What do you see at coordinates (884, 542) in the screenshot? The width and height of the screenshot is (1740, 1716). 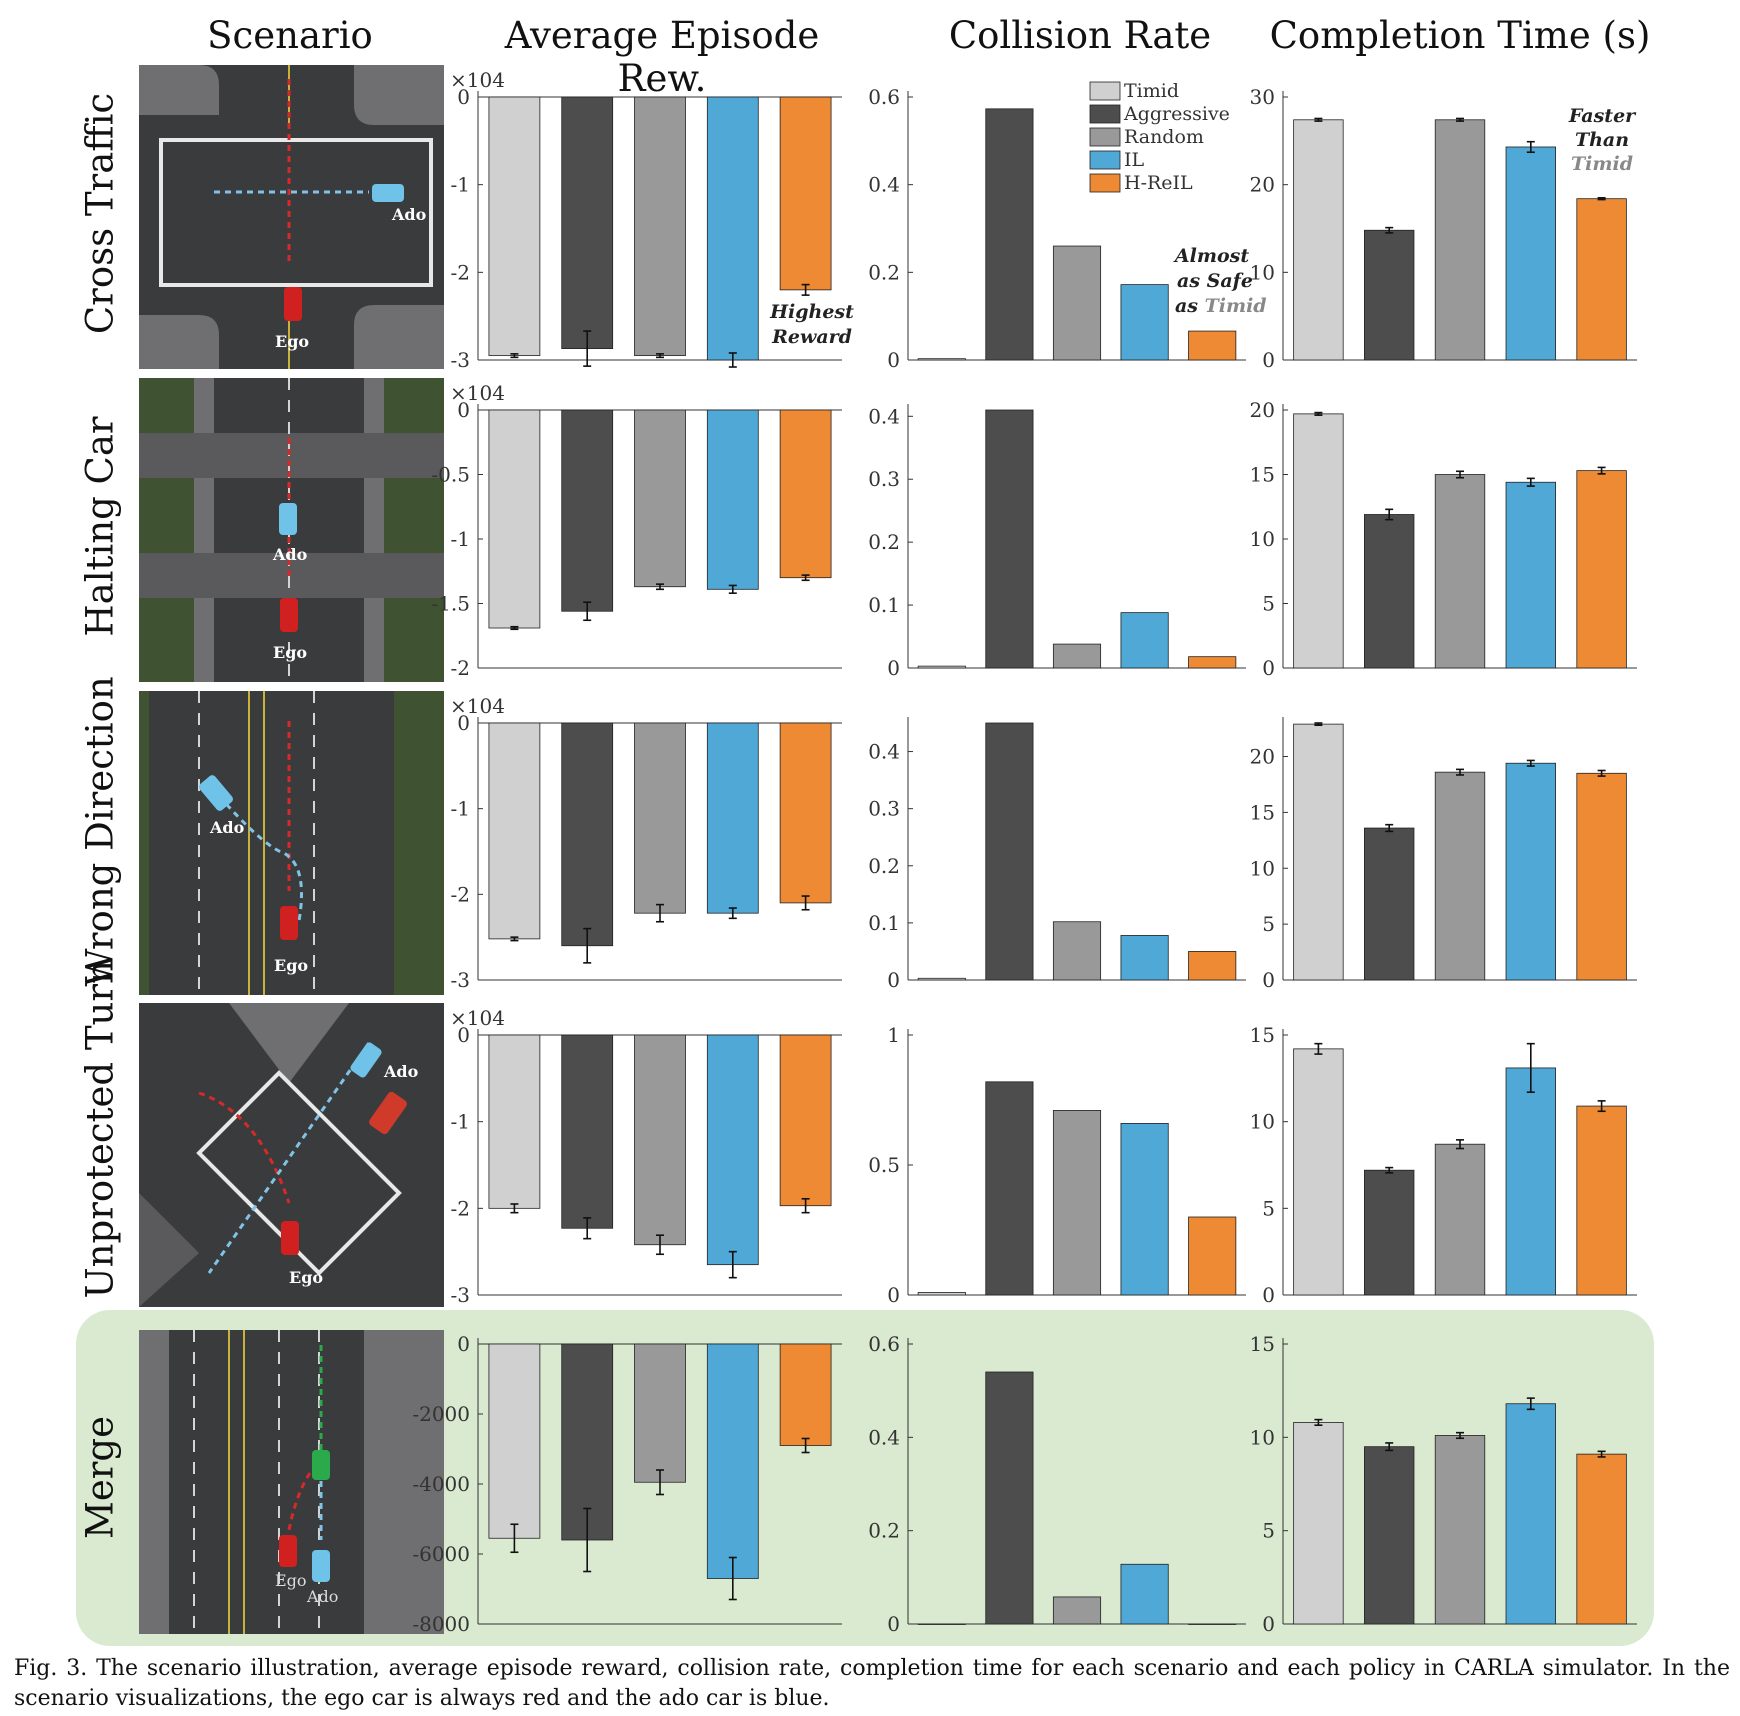 I see `y-tick-label: 0.2` at bounding box center [884, 542].